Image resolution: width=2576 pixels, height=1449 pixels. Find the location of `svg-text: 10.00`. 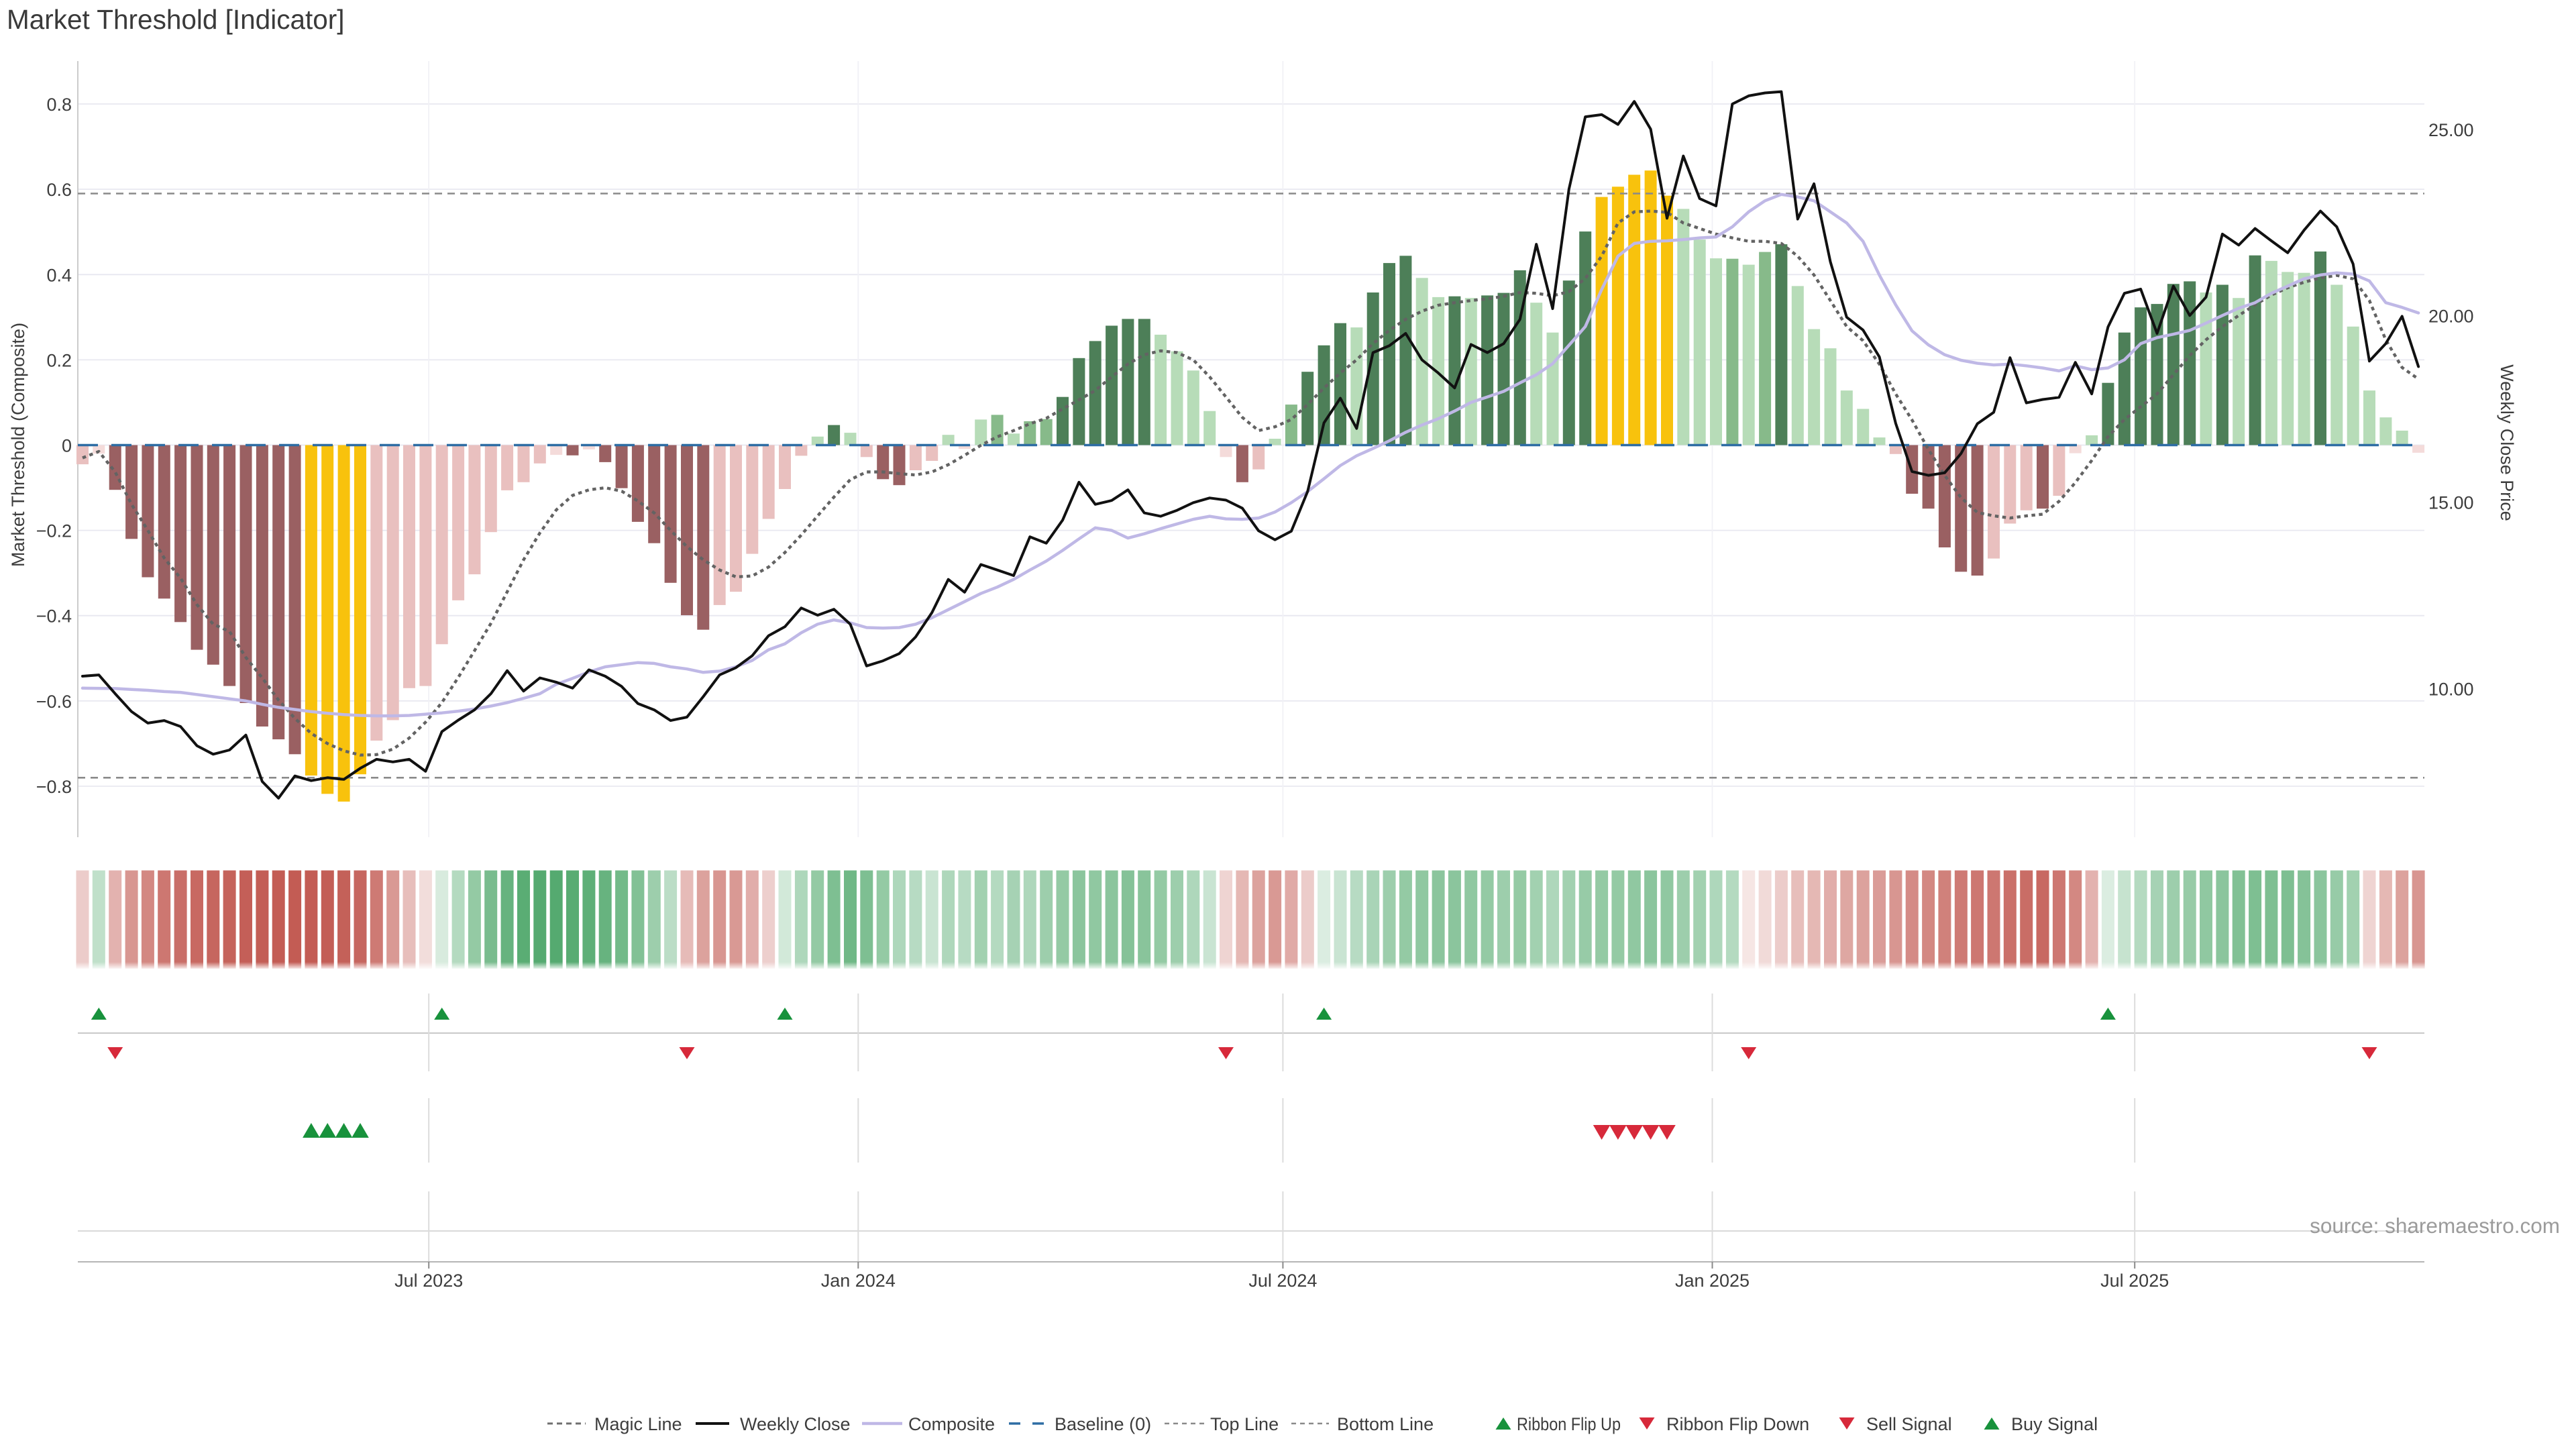

svg-text: 10.00 is located at coordinates (2451, 689).